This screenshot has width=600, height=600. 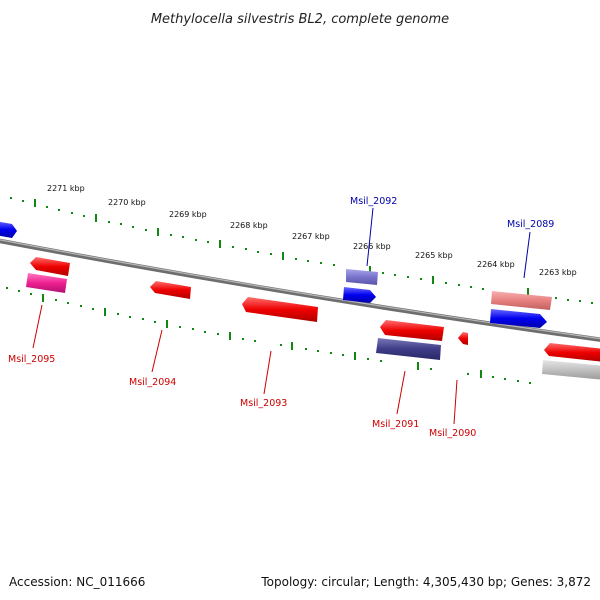 What do you see at coordinates (518, 318) in the screenshot?
I see `gene-msil-2089` at bounding box center [518, 318].